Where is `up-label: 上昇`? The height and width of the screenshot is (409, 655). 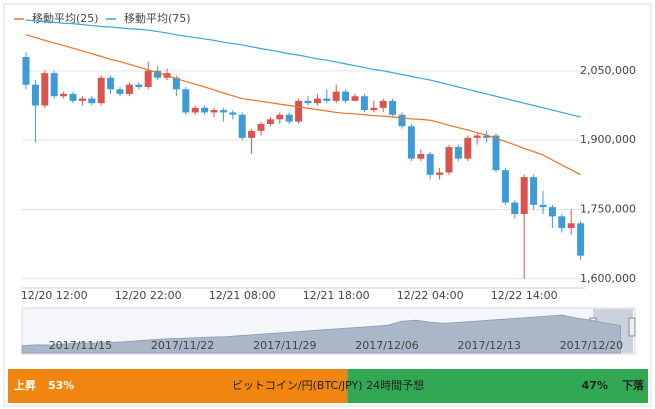 up-label: 上昇 is located at coordinates (25, 385).